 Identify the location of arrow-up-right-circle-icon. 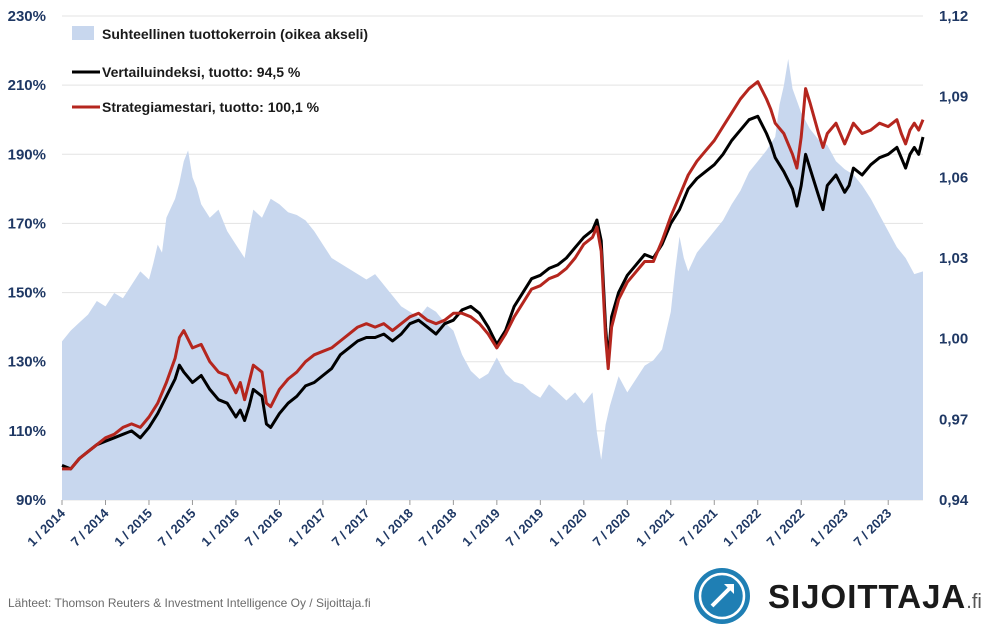
(722, 596).